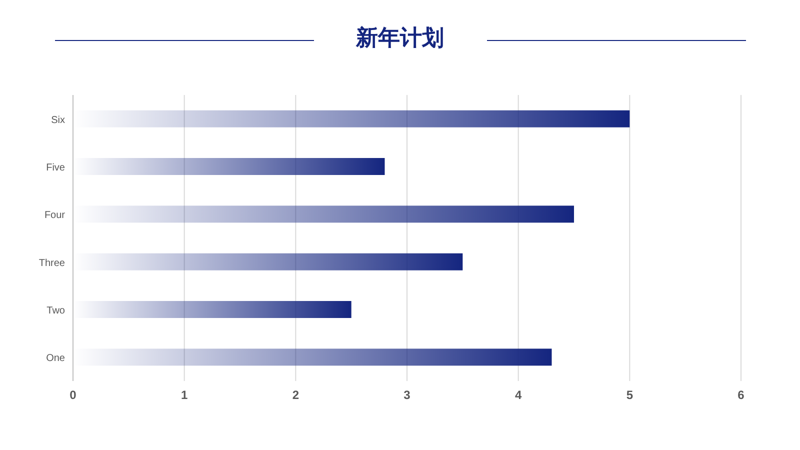 Image resolution: width=800 pixels, height=450 pixels. What do you see at coordinates (518, 395) in the screenshot?
I see `x-tick-label: 4` at bounding box center [518, 395].